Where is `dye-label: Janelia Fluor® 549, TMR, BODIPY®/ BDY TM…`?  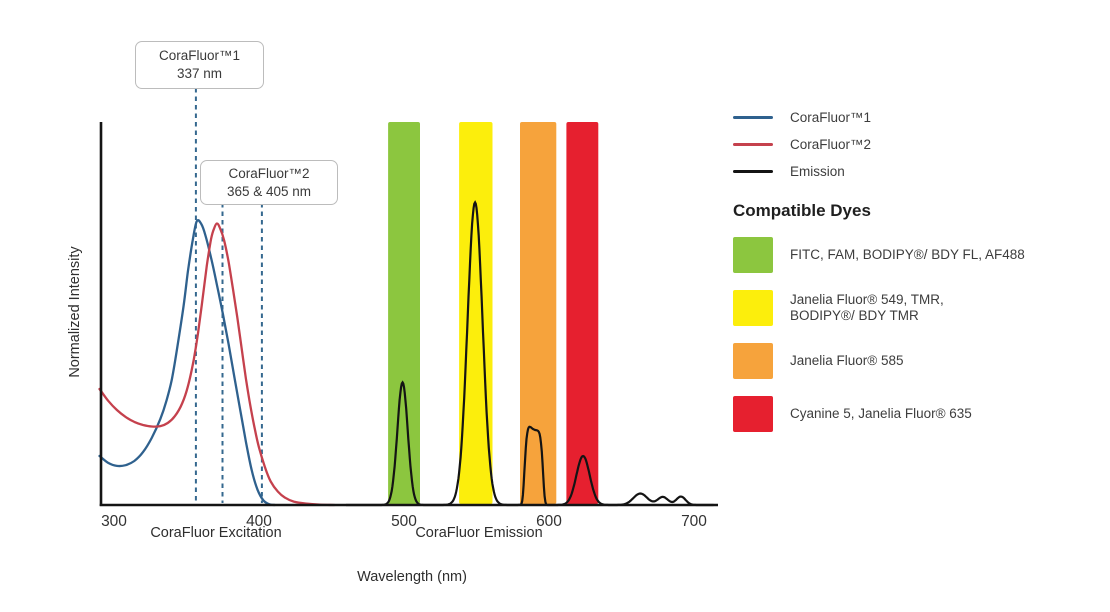 dye-label: Janelia Fluor® 549, TMR, BODIPY®/ BDY TM… is located at coordinates (867, 307).